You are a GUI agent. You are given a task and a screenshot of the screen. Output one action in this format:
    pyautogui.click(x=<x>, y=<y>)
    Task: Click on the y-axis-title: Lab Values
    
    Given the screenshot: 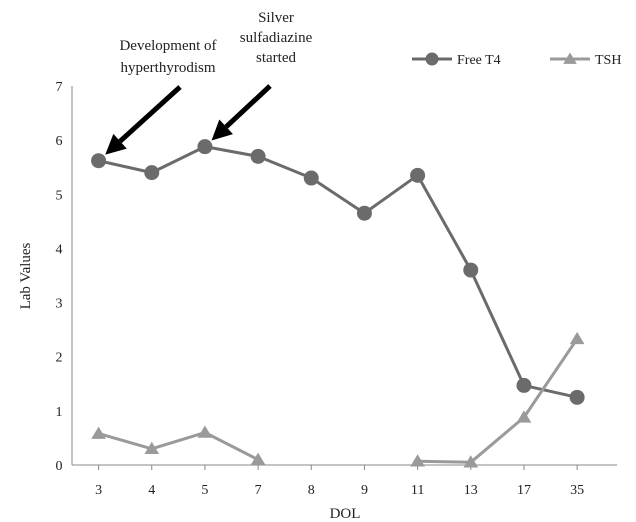 What is the action you would take?
    pyautogui.click(x=26, y=275)
    